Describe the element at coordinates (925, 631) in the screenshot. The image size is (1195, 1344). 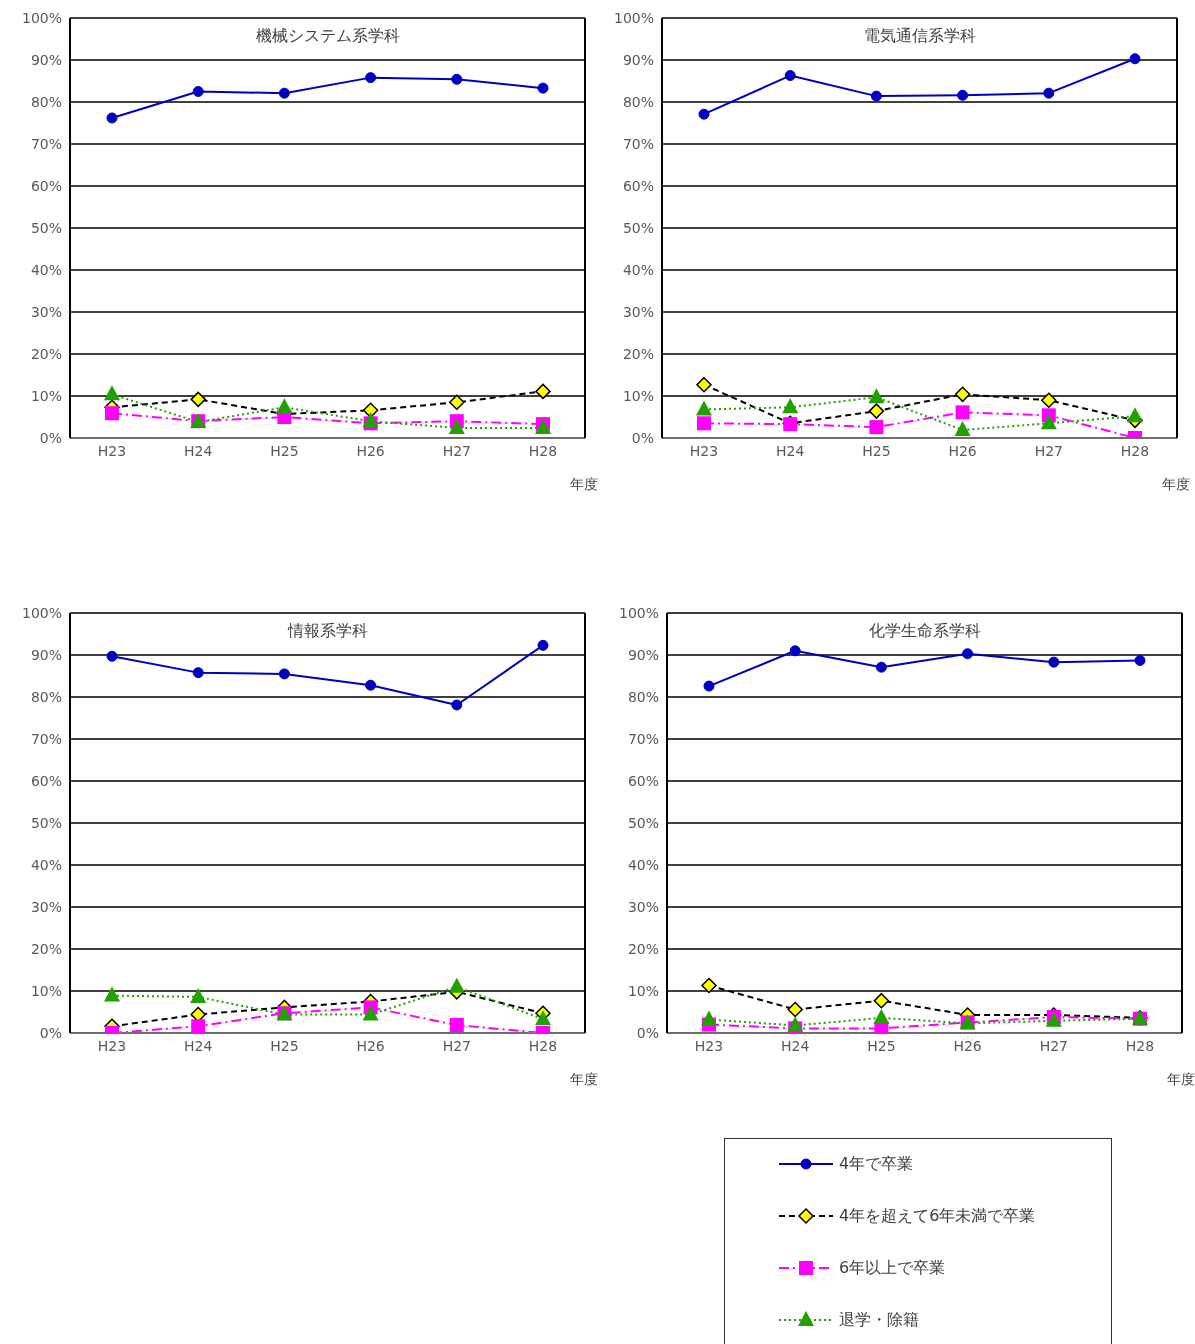
I see `text: 化学生命系学科` at that location.